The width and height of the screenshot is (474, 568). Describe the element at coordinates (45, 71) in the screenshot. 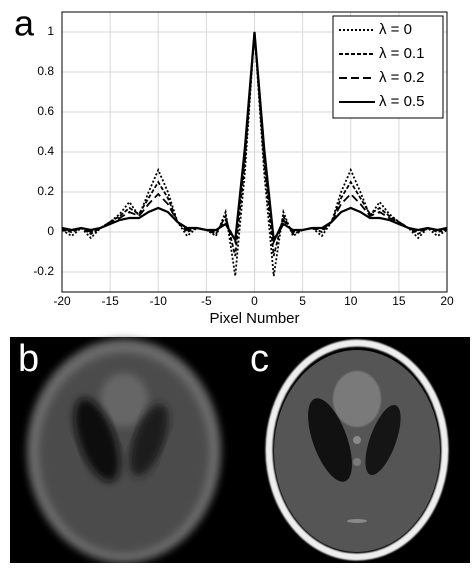

I see `y-tick-label: 0.8` at that location.